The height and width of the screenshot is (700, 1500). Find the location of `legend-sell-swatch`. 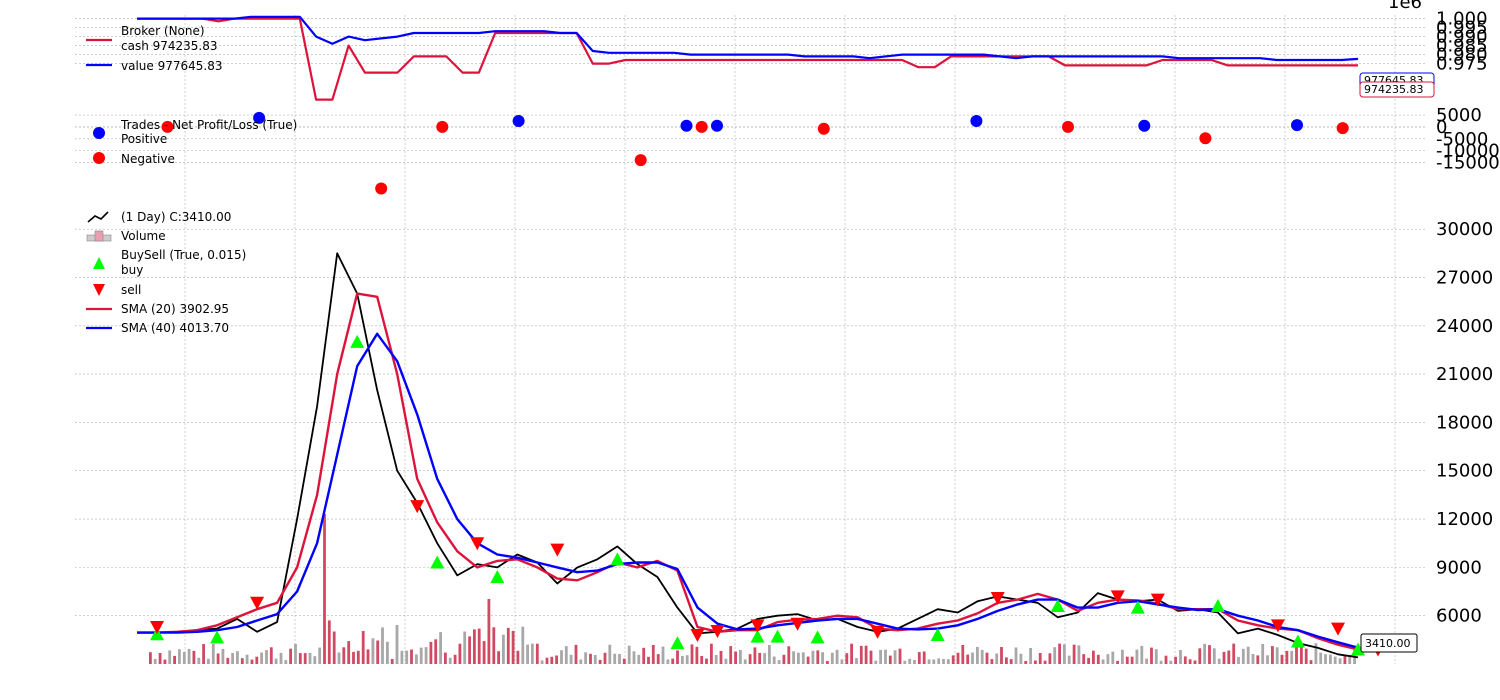

legend-sell-swatch is located at coordinates (99, 290).